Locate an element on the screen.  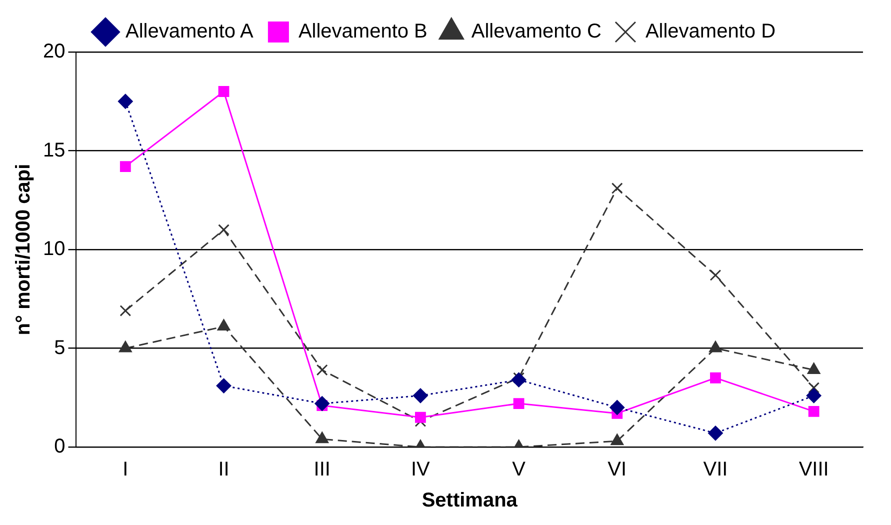
y-tick-label: 5 is located at coordinates (60, 347).